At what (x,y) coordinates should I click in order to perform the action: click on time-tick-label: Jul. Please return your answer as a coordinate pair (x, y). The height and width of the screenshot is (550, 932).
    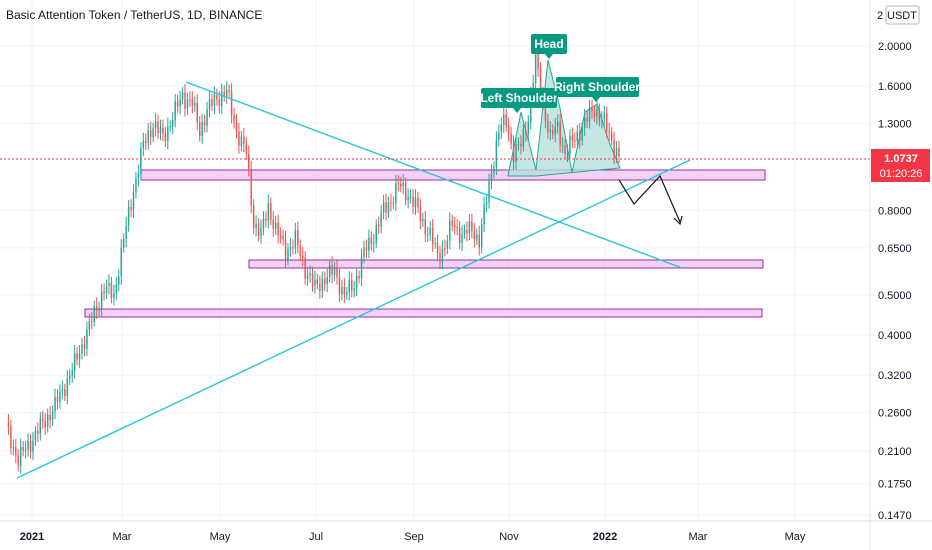
    Looking at the image, I should click on (316, 537).